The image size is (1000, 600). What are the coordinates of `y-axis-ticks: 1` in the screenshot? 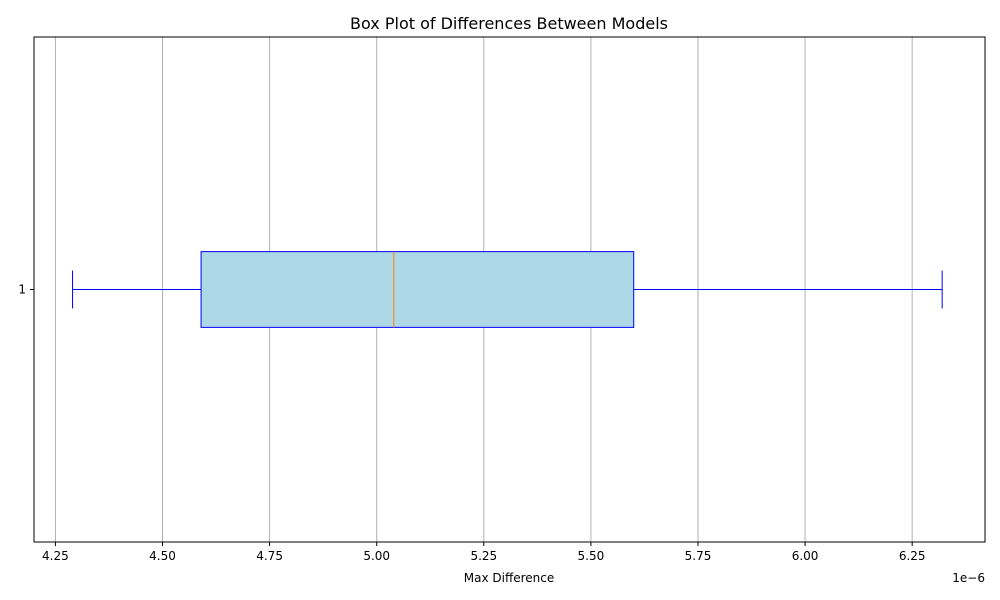 It's located at (26, 290).